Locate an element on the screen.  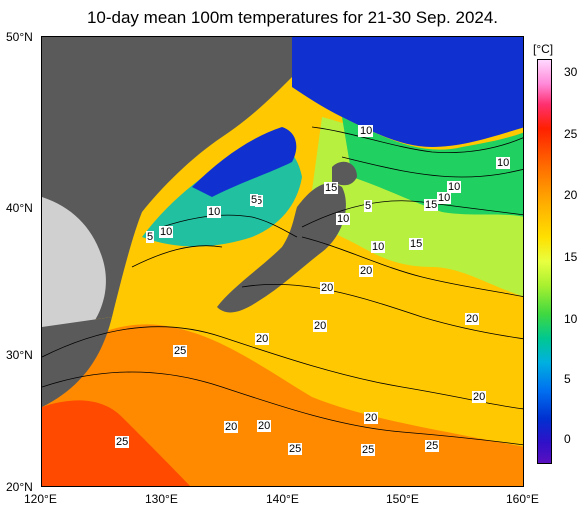
land-south is located at coordinates (77, 362).